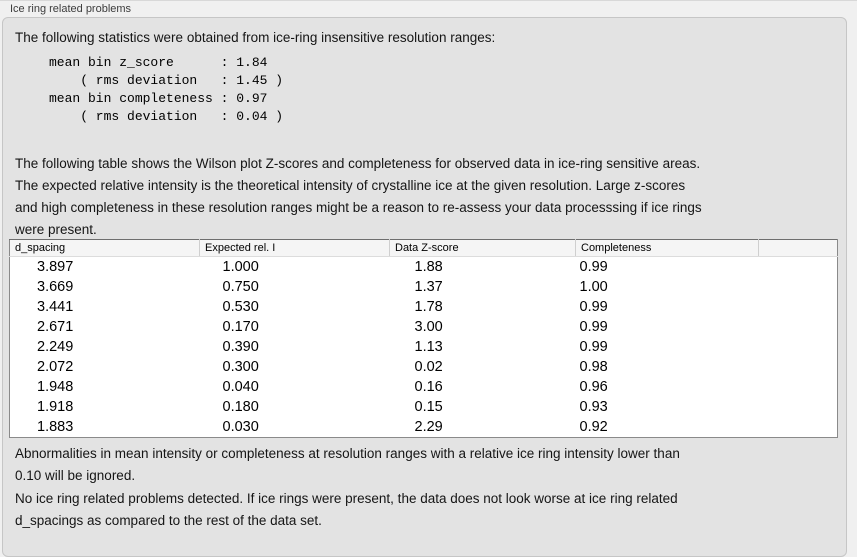  I want to click on column-header-d-spacing: d_spacing, so click(104, 248).